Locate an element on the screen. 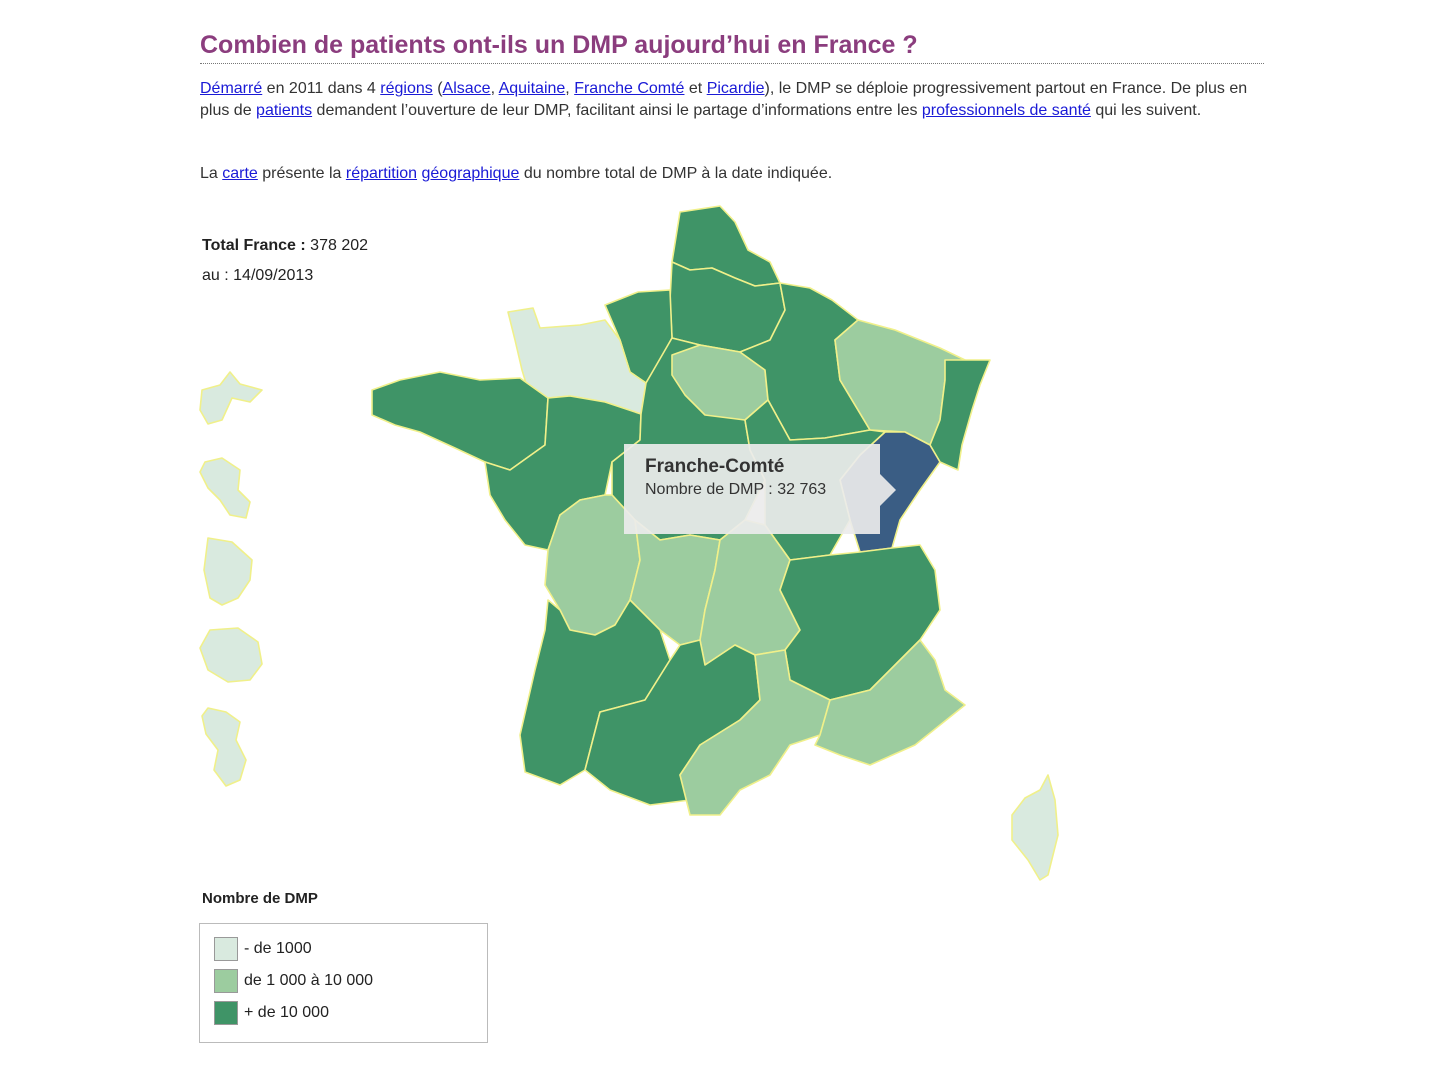  legend-item-mid: de 1 000 à 10 000 is located at coordinates (293, 981).